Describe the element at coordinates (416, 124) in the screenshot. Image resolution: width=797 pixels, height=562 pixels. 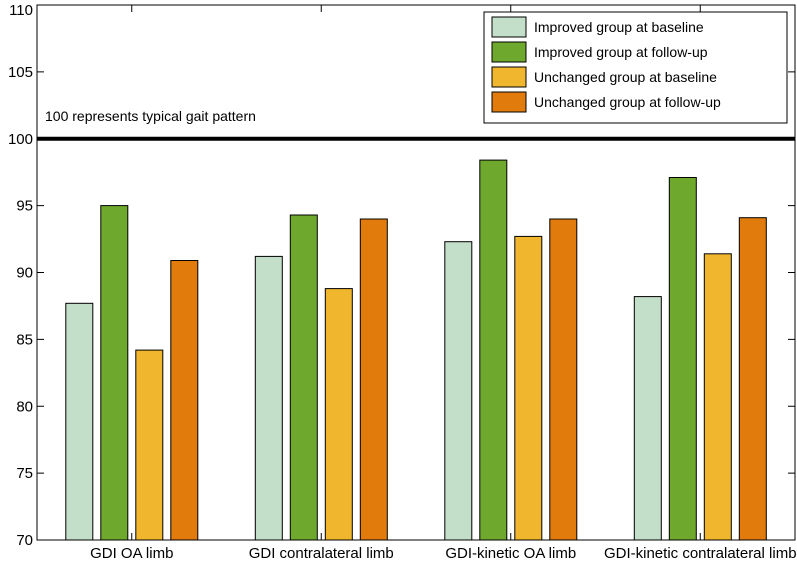
I see `reference-line-layer: 100 represents typical gait pattern` at that location.